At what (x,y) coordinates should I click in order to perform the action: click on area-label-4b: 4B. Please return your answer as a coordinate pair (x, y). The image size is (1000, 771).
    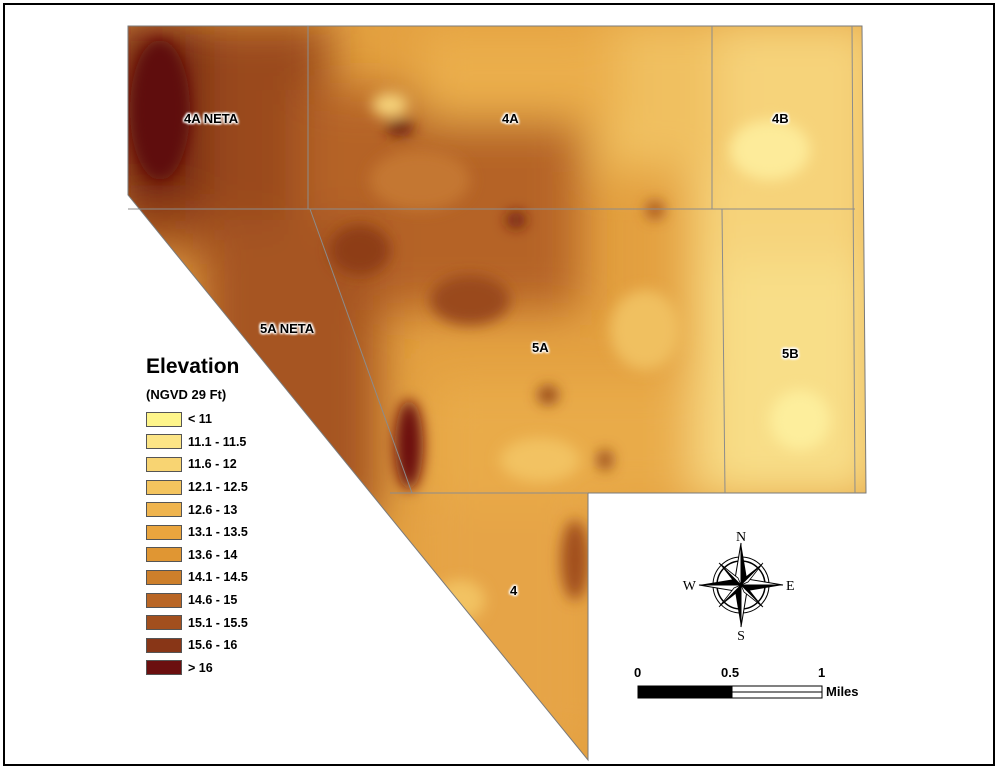
    Looking at the image, I should click on (780, 118).